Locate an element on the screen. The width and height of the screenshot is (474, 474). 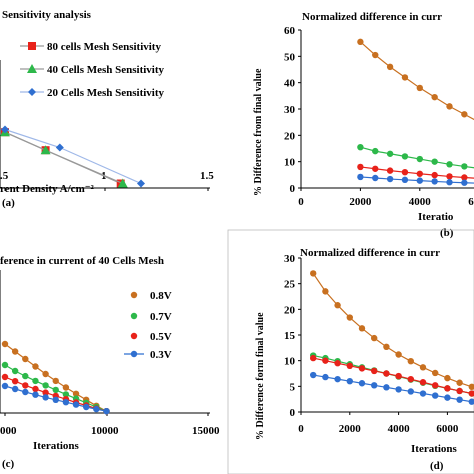
panel-b-title: Normalized difference in curr is located at coordinates (372, 17).